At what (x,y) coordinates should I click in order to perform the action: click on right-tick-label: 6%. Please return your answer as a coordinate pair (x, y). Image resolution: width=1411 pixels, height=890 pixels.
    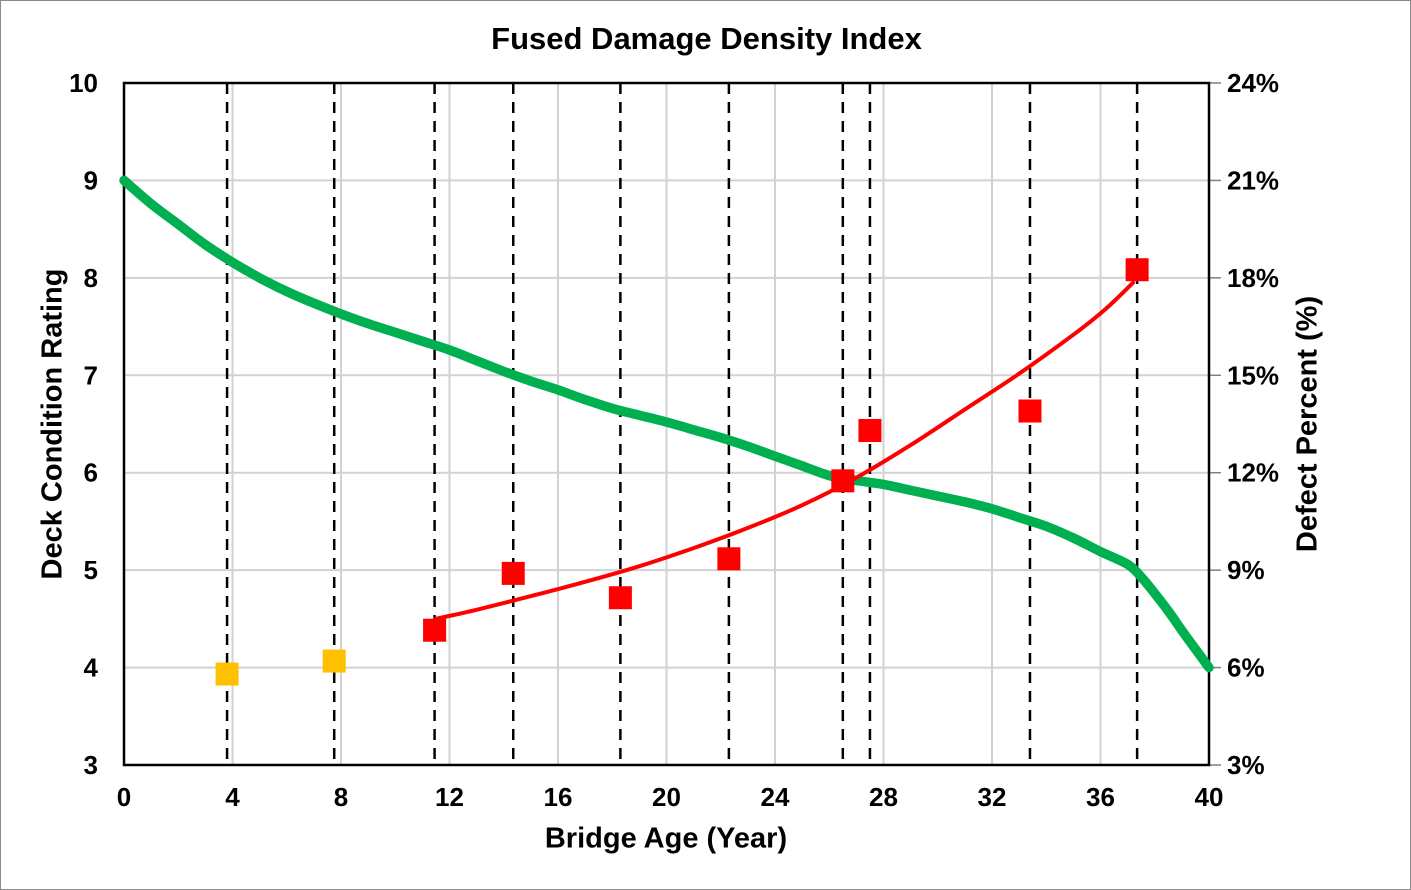
    Looking at the image, I should click on (1246, 668).